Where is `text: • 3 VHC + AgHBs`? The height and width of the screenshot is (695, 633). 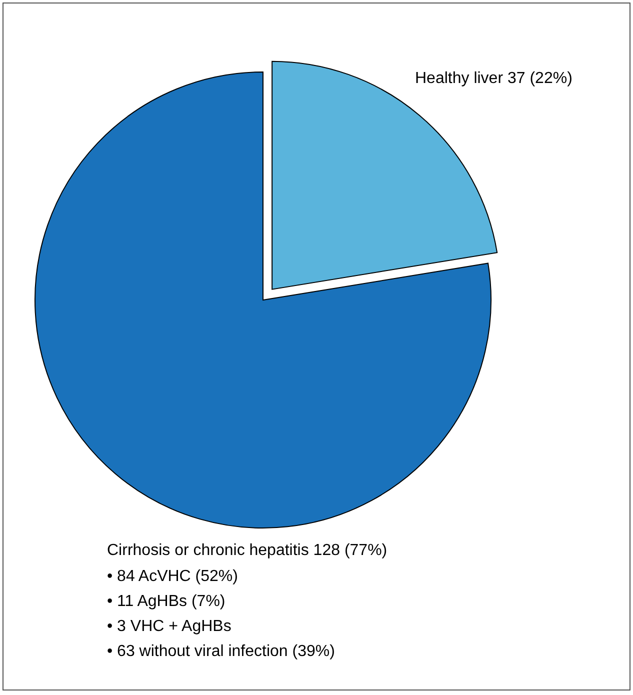
text: • 3 VHC + AgHBs is located at coordinates (169, 626).